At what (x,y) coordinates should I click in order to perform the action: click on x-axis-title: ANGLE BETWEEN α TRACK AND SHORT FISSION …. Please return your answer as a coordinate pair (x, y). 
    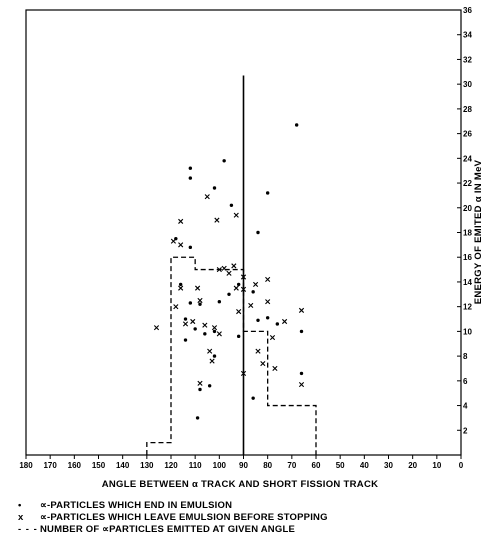
    Looking at the image, I should click on (240, 484).